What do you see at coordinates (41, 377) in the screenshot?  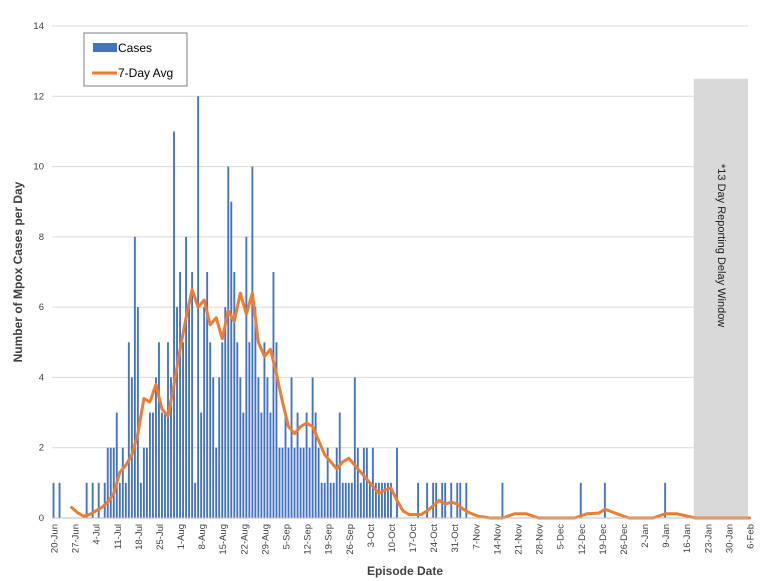 I see `y-tick-label: 4` at bounding box center [41, 377].